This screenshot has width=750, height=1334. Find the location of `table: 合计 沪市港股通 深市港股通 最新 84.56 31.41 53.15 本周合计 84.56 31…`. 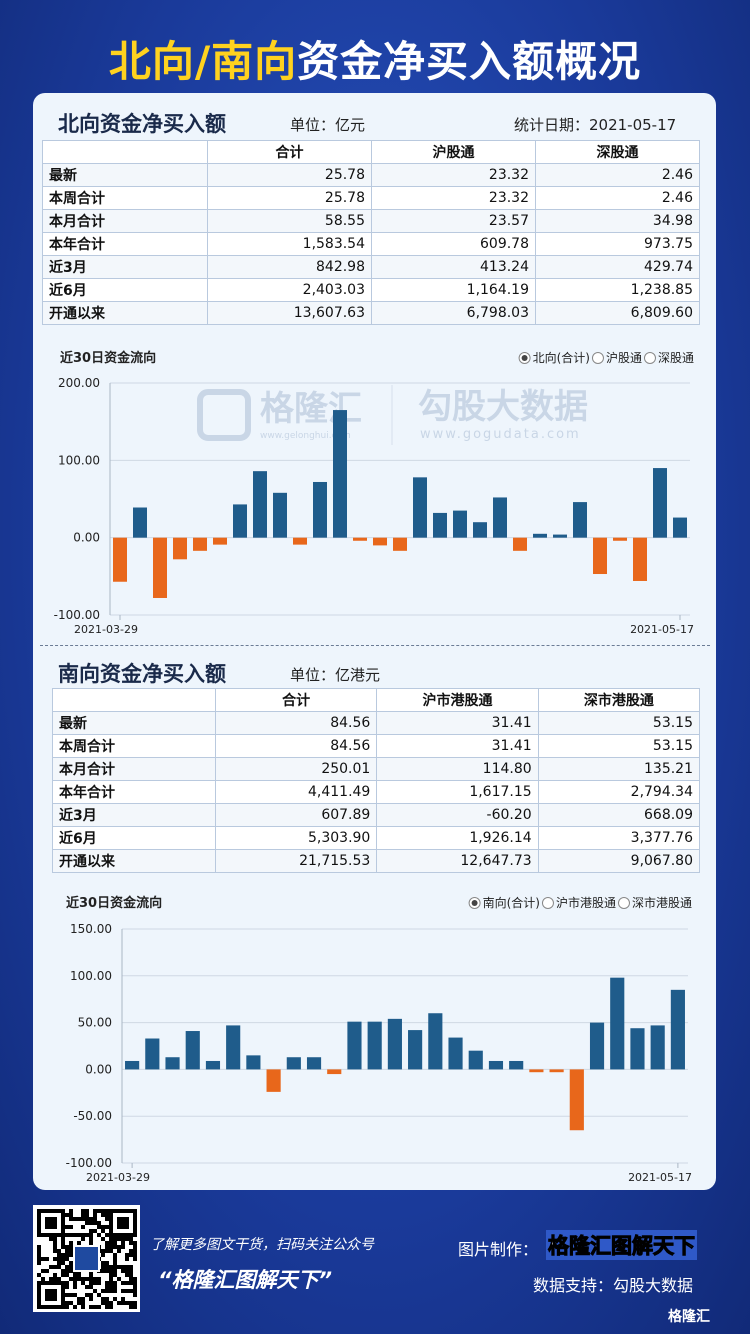

table: 合计 沪市港股通 深市港股通 最新 84.56 31.41 53.15 本周合计 84.56 31… is located at coordinates (376, 780).